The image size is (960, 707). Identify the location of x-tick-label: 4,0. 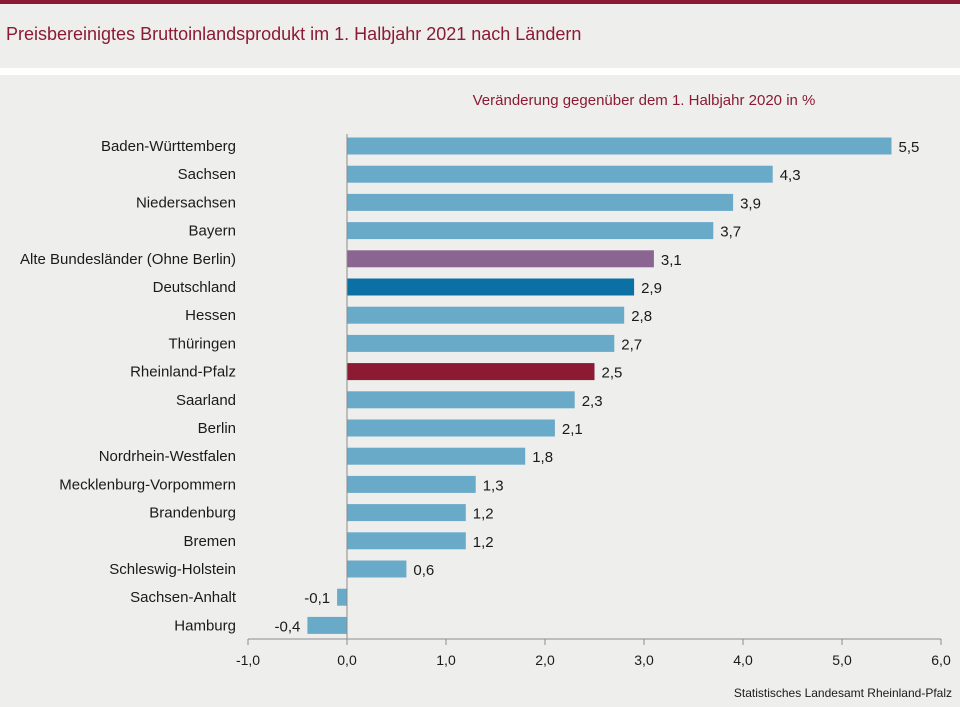
(743, 660).